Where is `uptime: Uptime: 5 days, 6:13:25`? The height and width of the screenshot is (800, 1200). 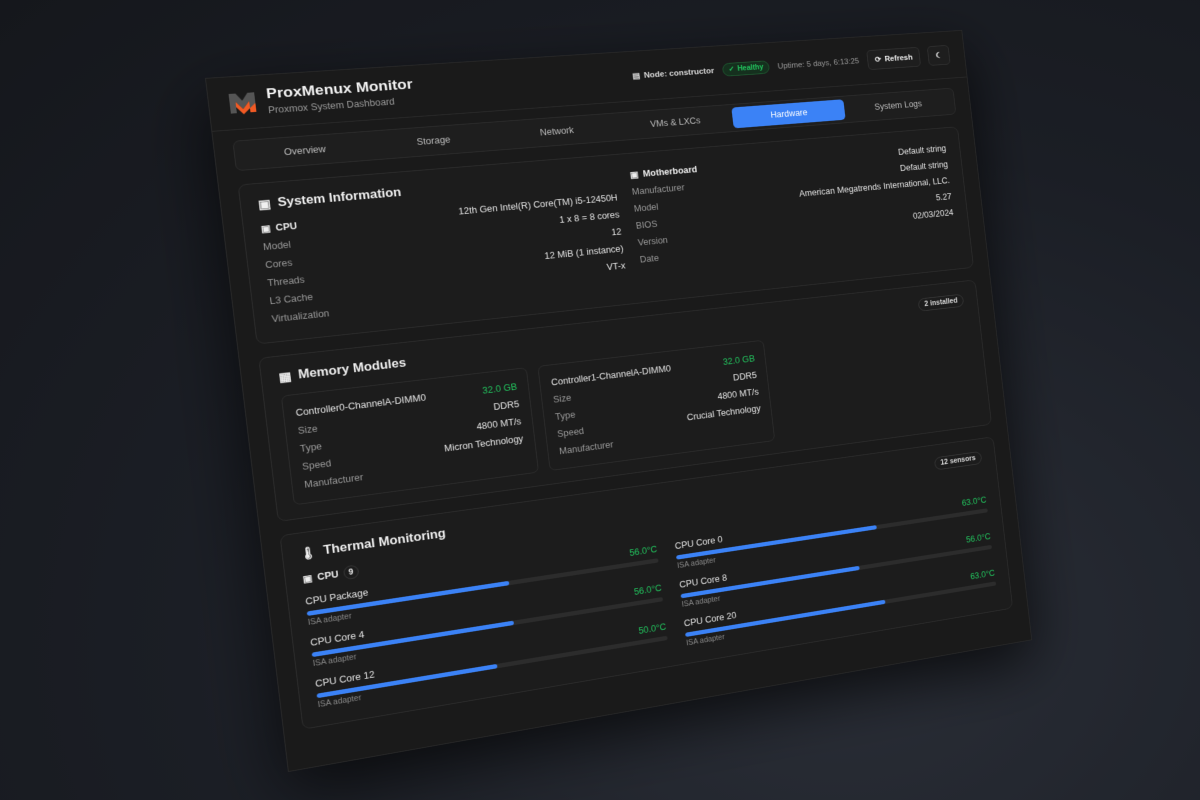
uptime: Uptime: 5 days, 6:13:25 is located at coordinates (818, 63).